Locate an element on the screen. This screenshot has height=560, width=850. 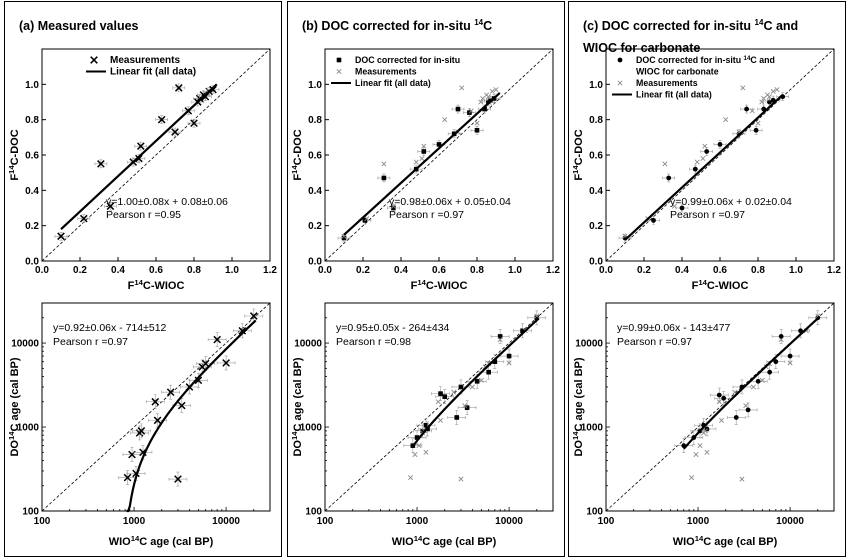
title-text-2: C is located at coordinates (488, 26).